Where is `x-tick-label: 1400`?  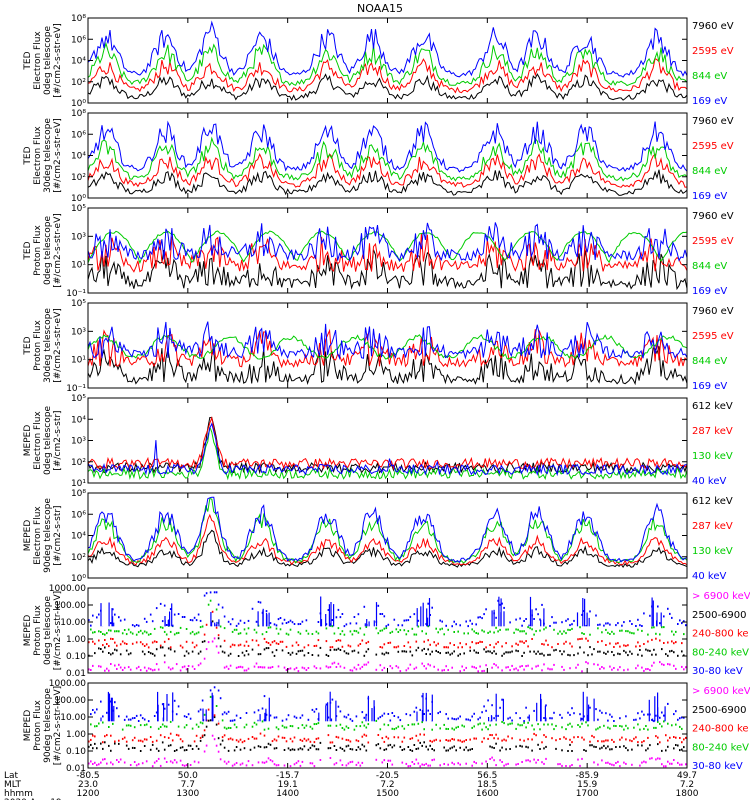 x-tick-label: 1400 is located at coordinates (287, 794).